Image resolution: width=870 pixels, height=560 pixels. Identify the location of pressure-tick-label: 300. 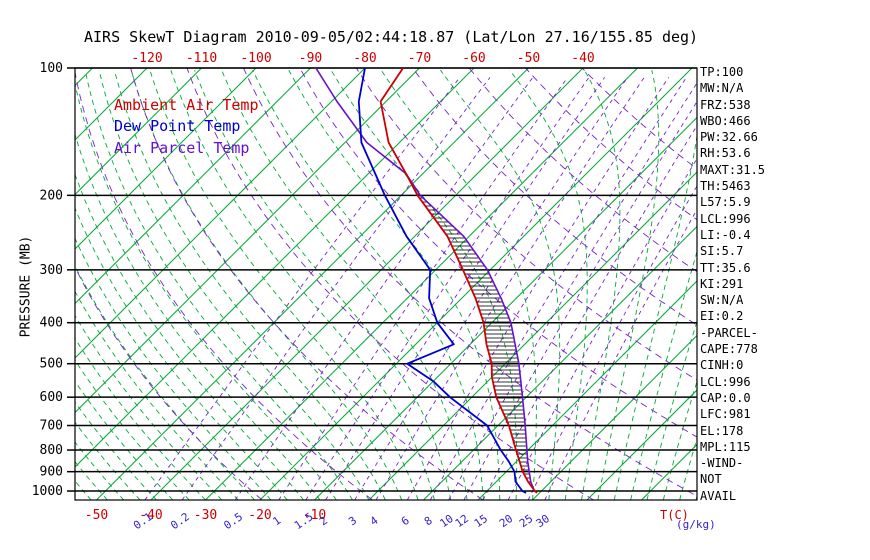
(51, 270).